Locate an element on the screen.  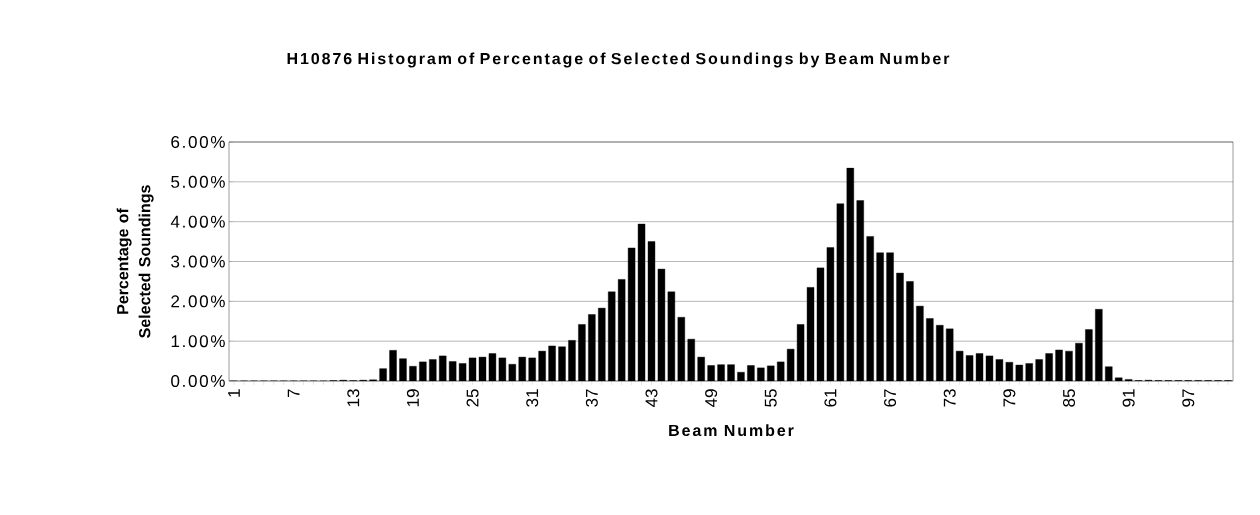
y-tick-label: 3.00% is located at coordinates (198, 261).